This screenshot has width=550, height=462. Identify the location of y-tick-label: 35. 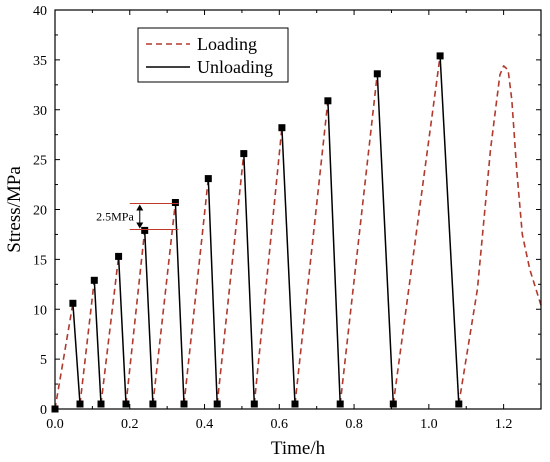
(40, 61).